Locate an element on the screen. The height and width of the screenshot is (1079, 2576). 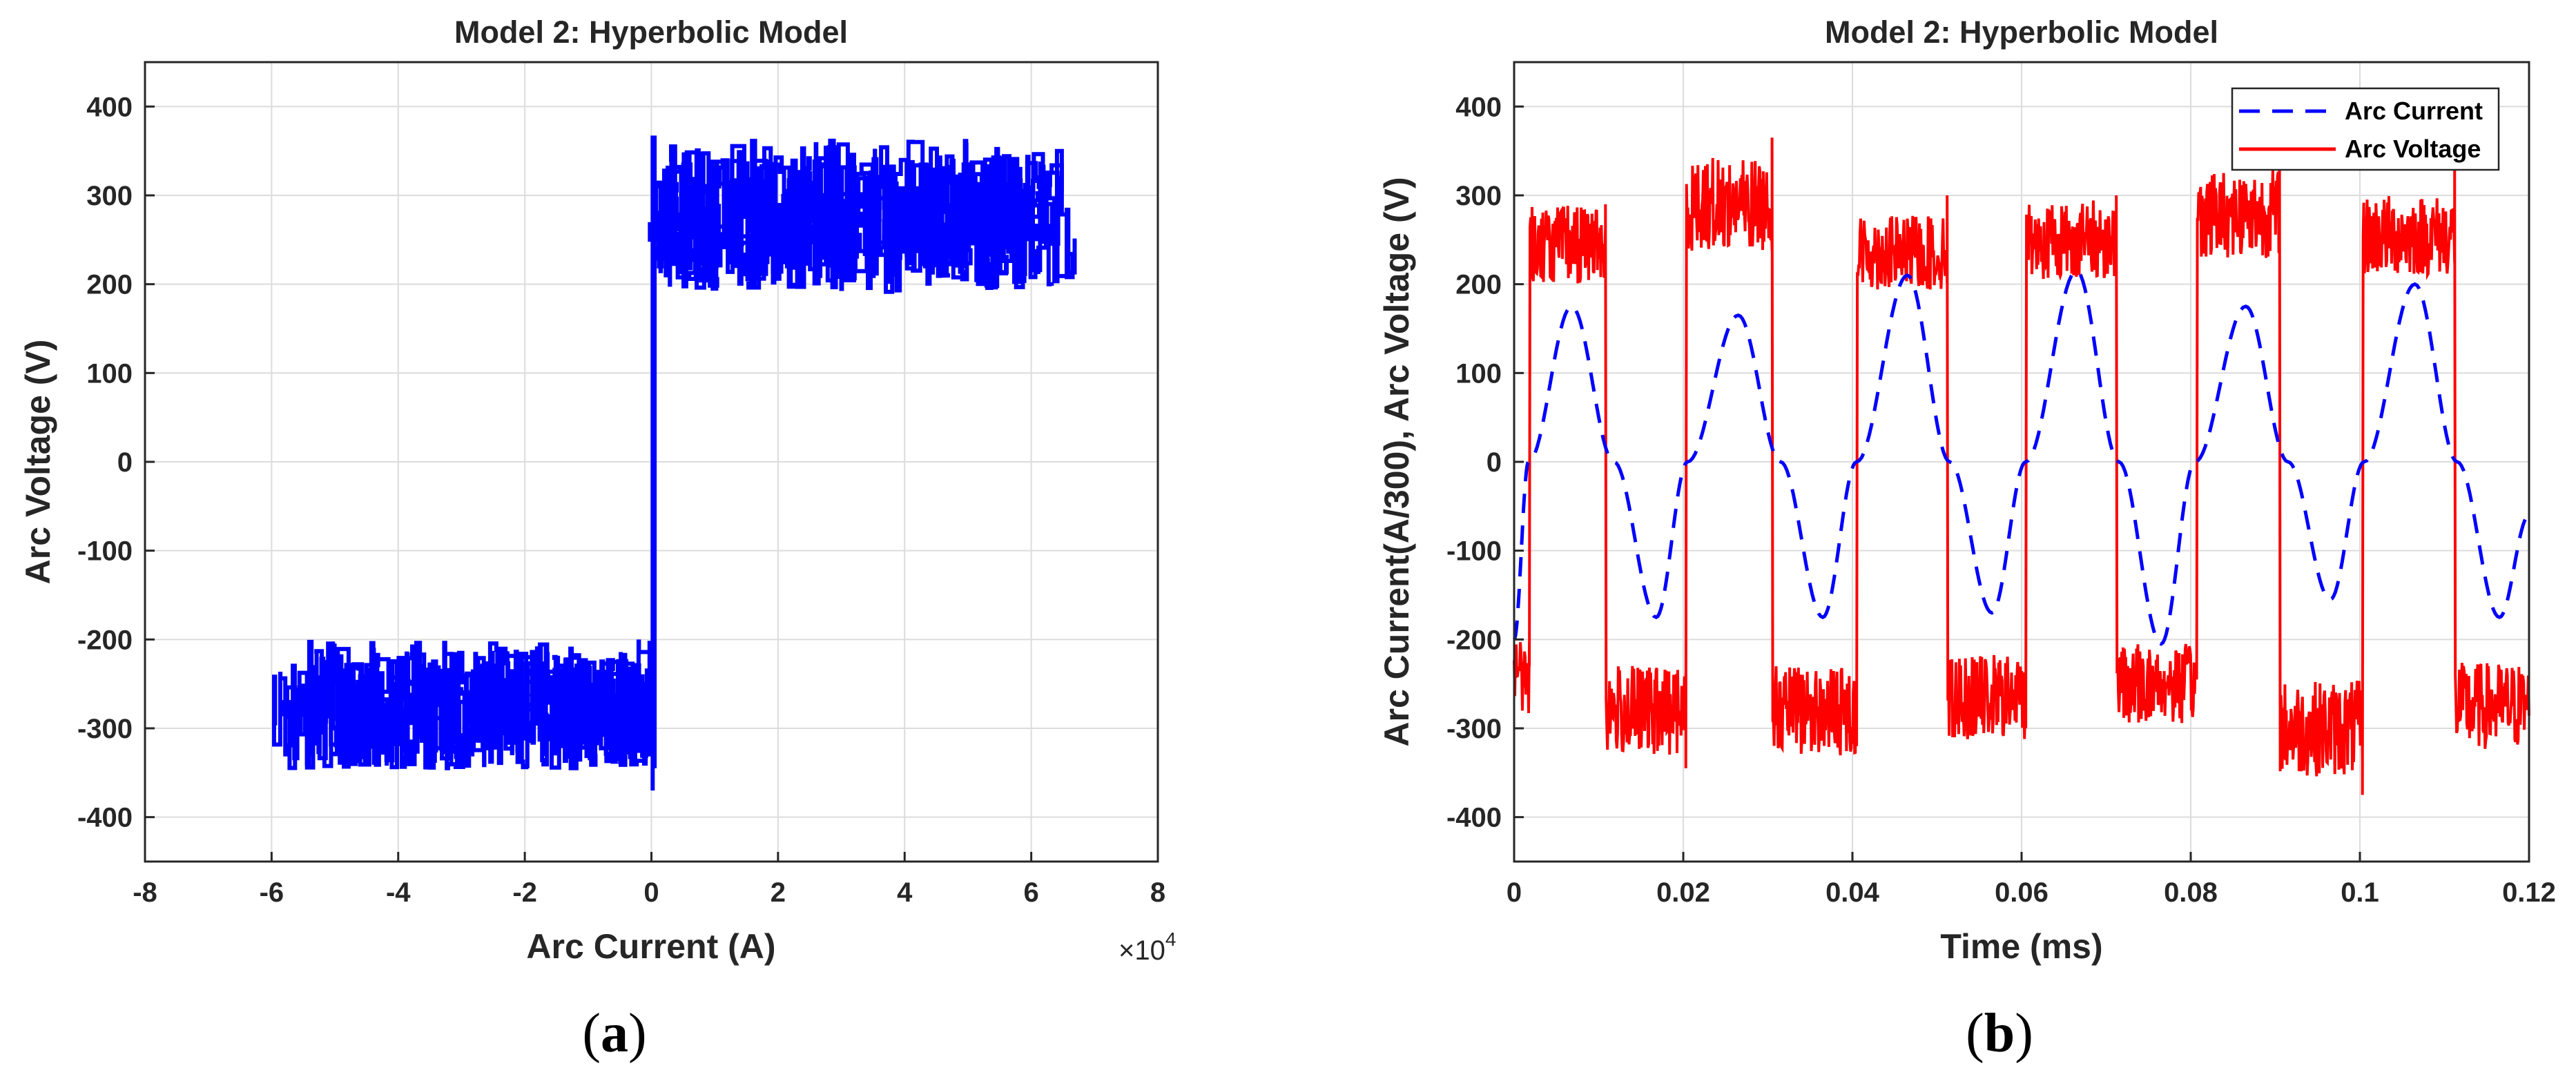
legend-label-current: Arc Current is located at coordinates (2414, 111).